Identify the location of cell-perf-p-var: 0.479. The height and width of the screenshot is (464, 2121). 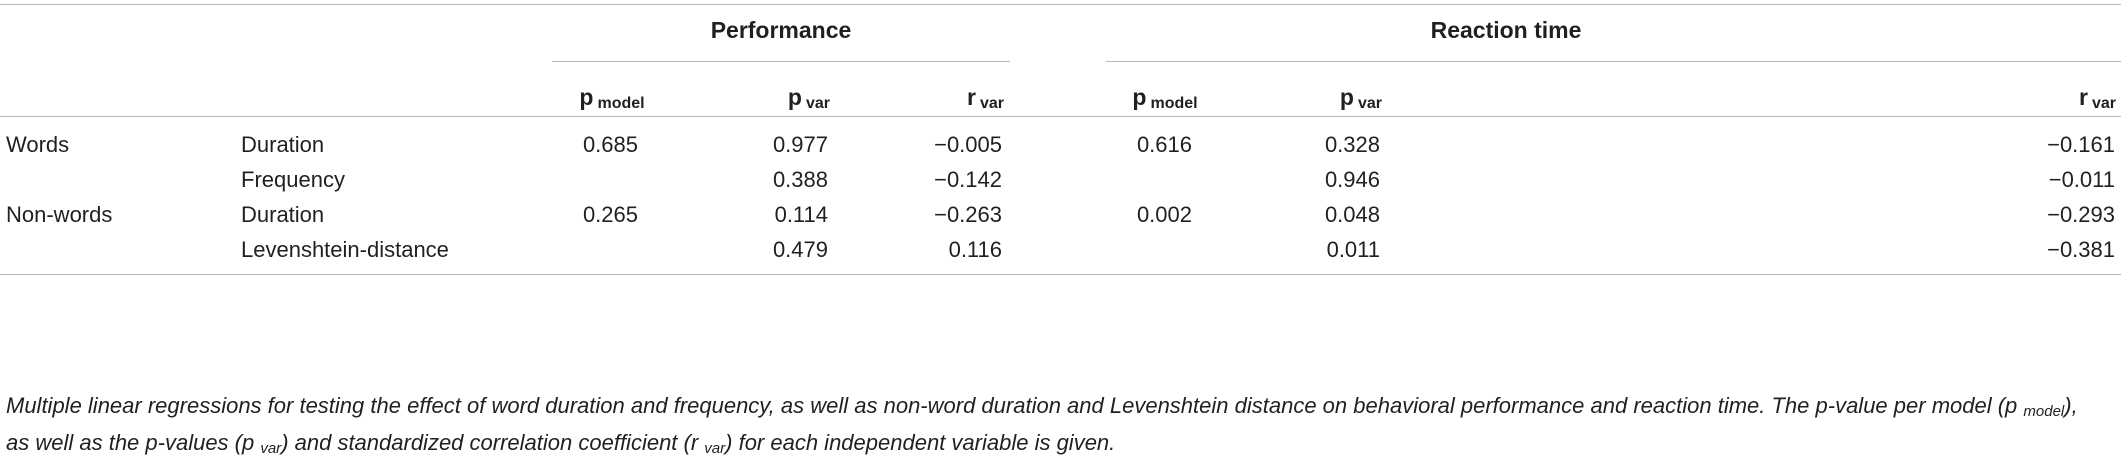
(800, 249).